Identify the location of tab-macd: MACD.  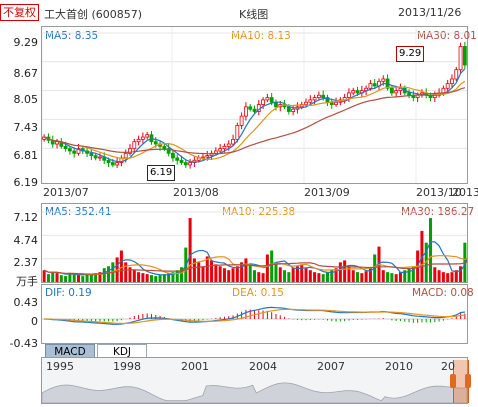
(70, 351).